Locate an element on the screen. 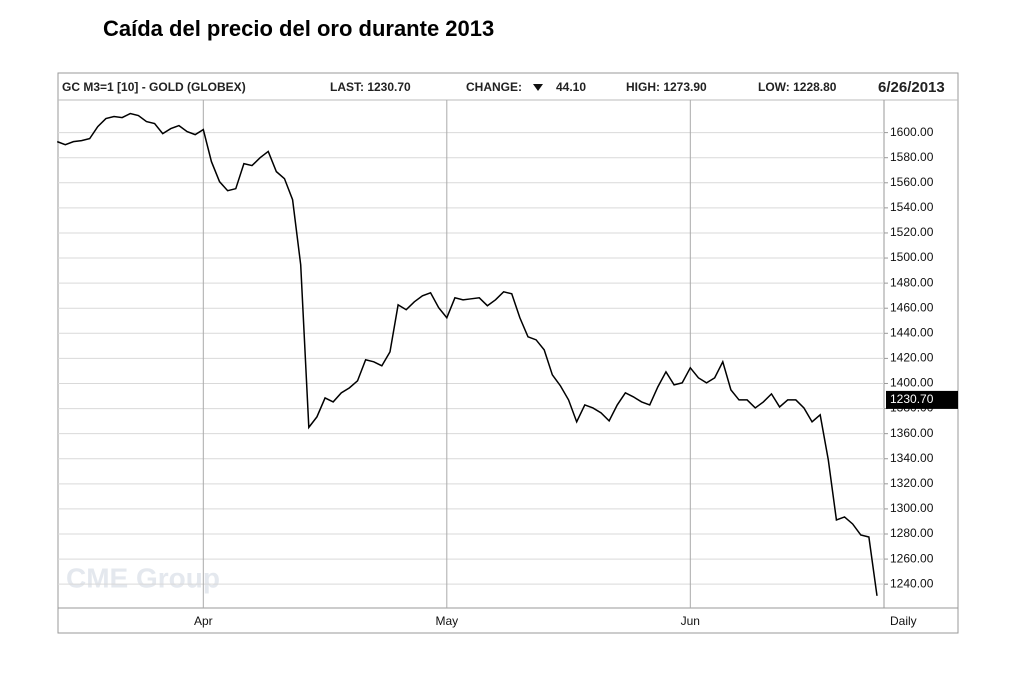 This screenshot has width=1020, height=685. header-high: HIGH: 1273.90 is located at coordinates (666, 87).